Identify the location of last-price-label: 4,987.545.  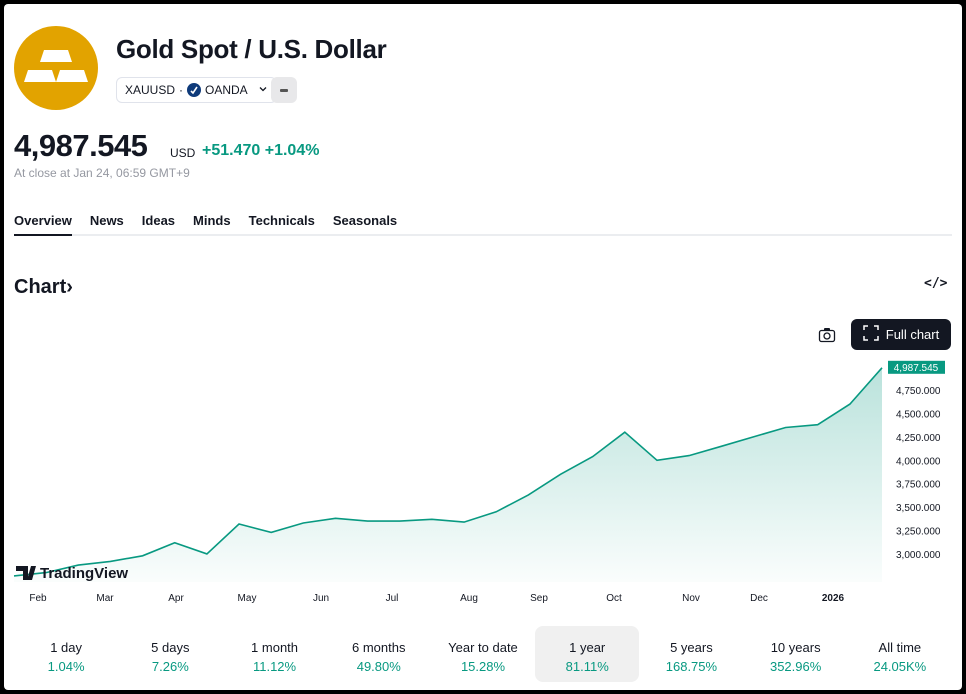
(916, 368).